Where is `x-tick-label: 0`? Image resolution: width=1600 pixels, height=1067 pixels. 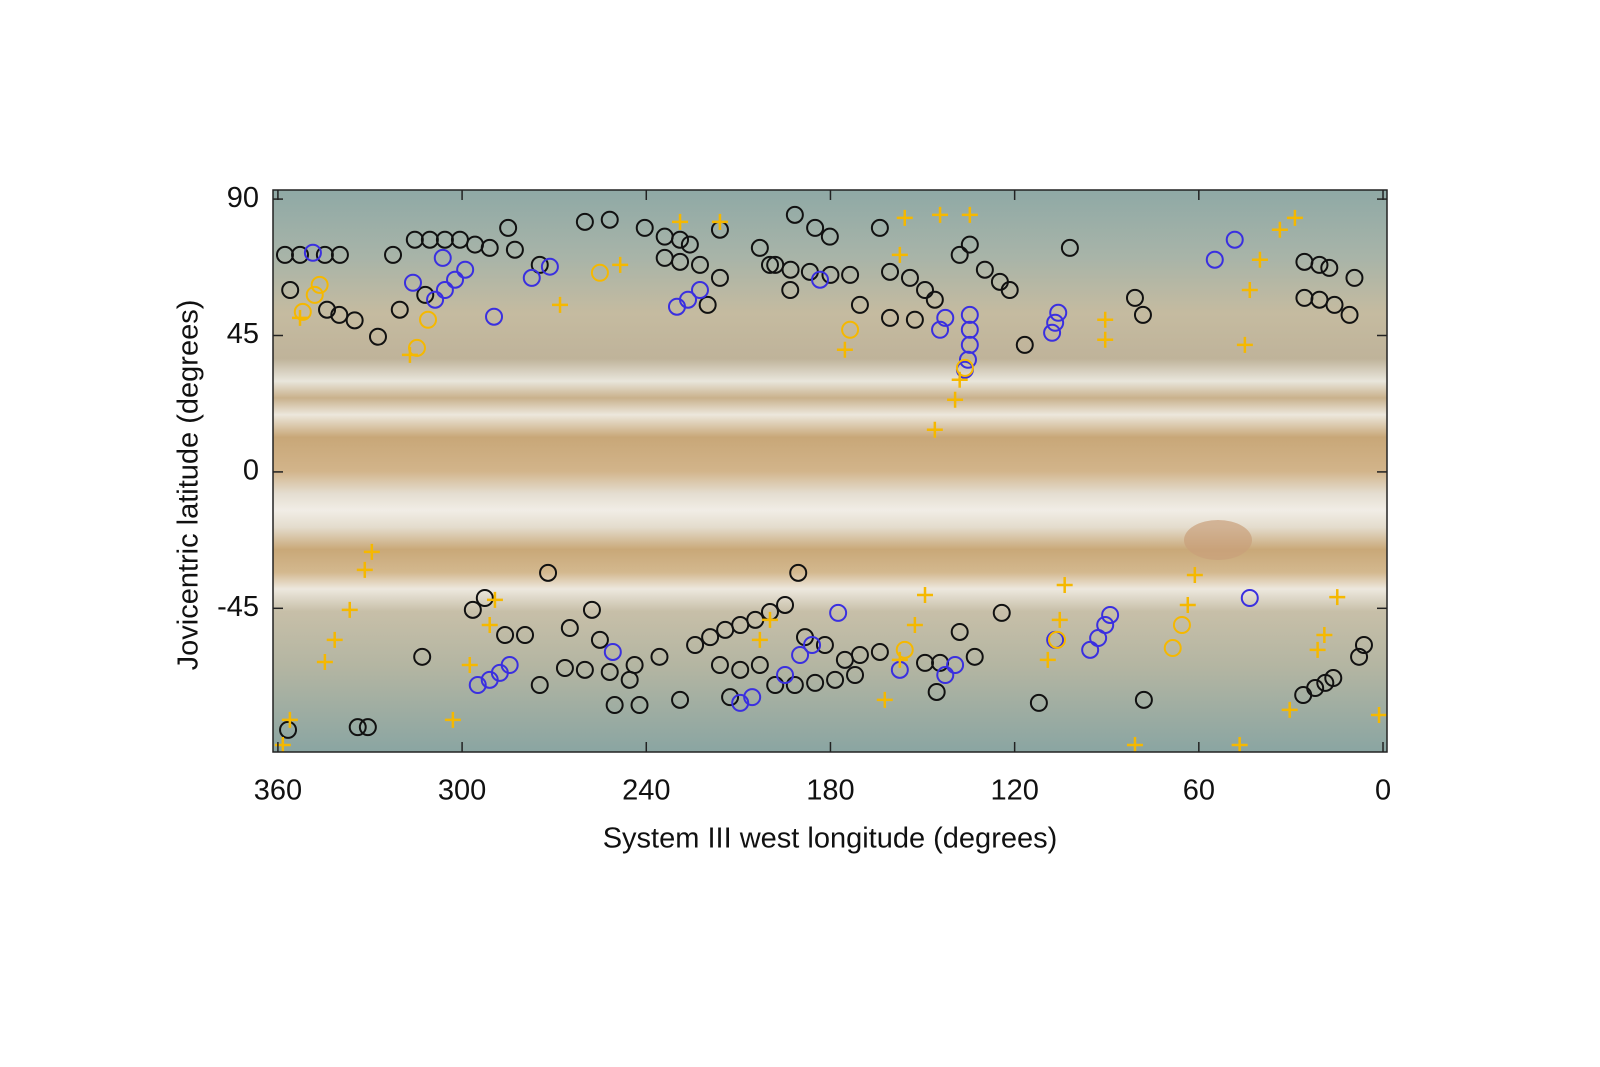
x-tick-label: 0 is located at coordinates (1383, 791).